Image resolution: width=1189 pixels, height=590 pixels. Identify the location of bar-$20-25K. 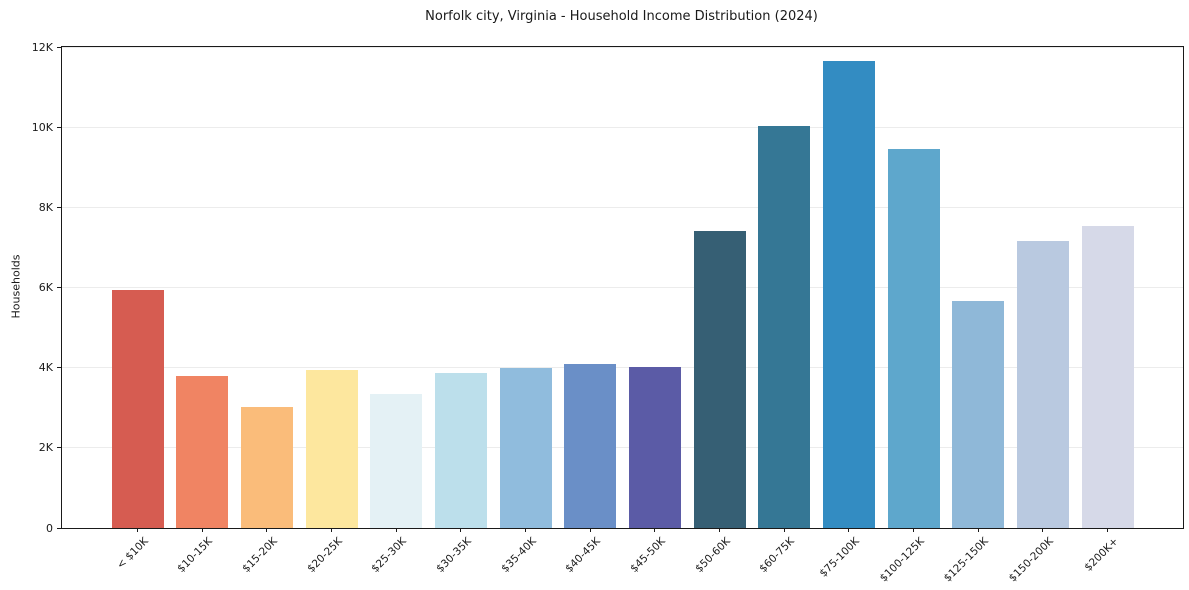
(331, 449).